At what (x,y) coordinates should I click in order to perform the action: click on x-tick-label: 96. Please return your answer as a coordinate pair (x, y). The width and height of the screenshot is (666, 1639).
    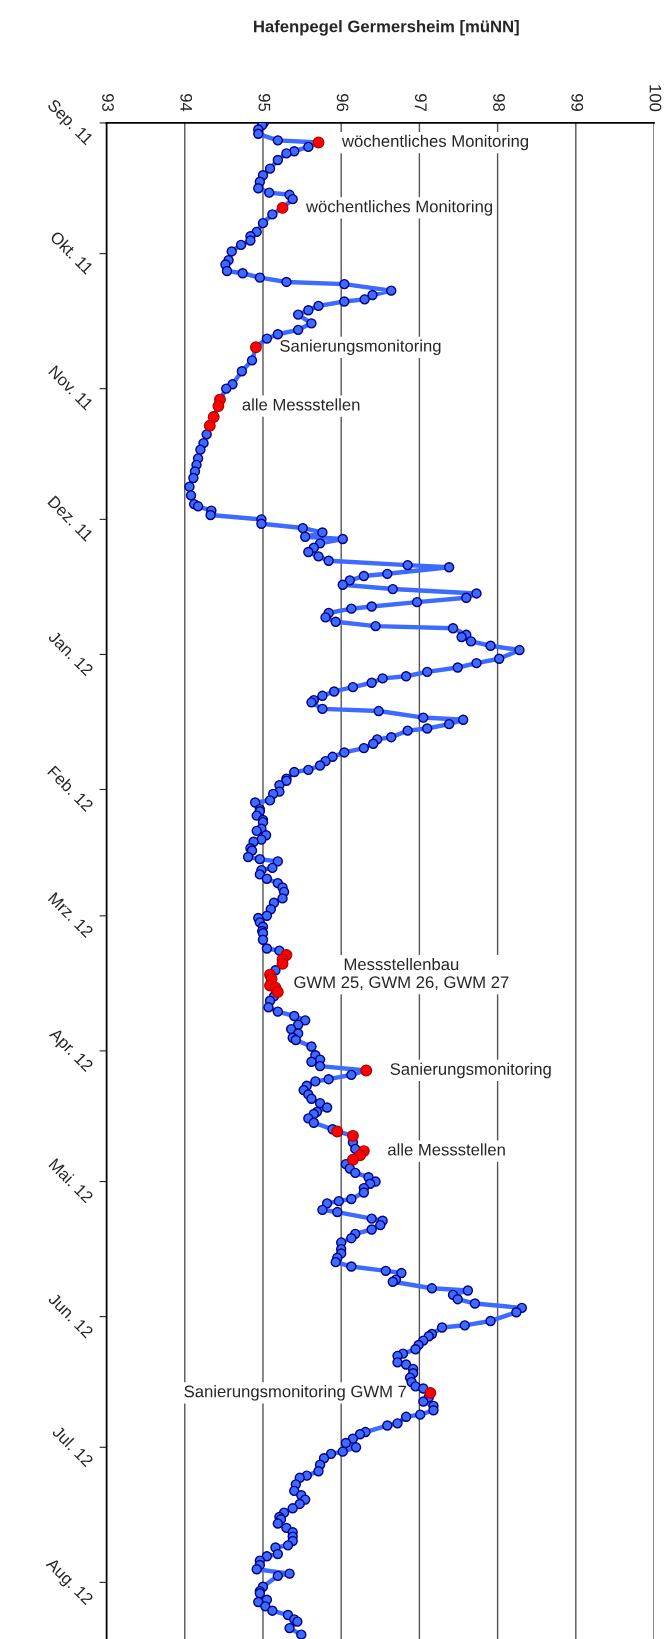
    Looking at the image, I should click on (342, 103).